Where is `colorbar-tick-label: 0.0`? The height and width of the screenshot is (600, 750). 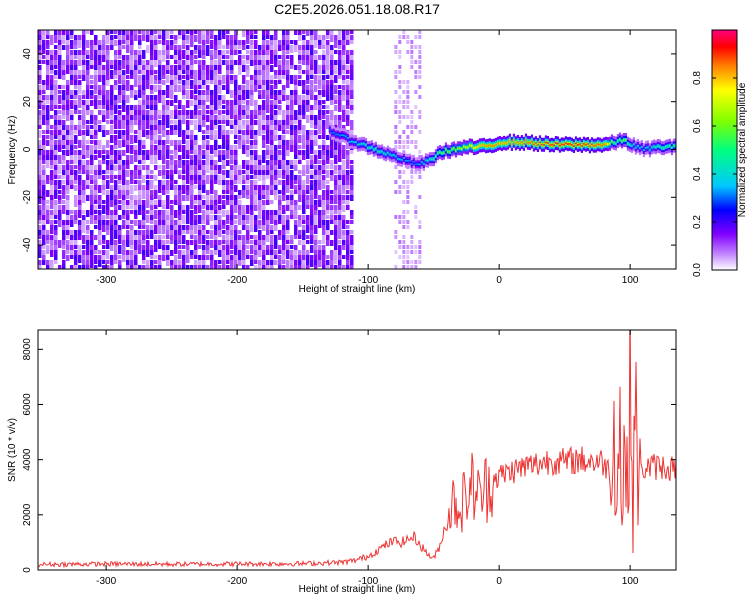
colorbar-tick-label: 0.0 is located at coordinates (697, 270).